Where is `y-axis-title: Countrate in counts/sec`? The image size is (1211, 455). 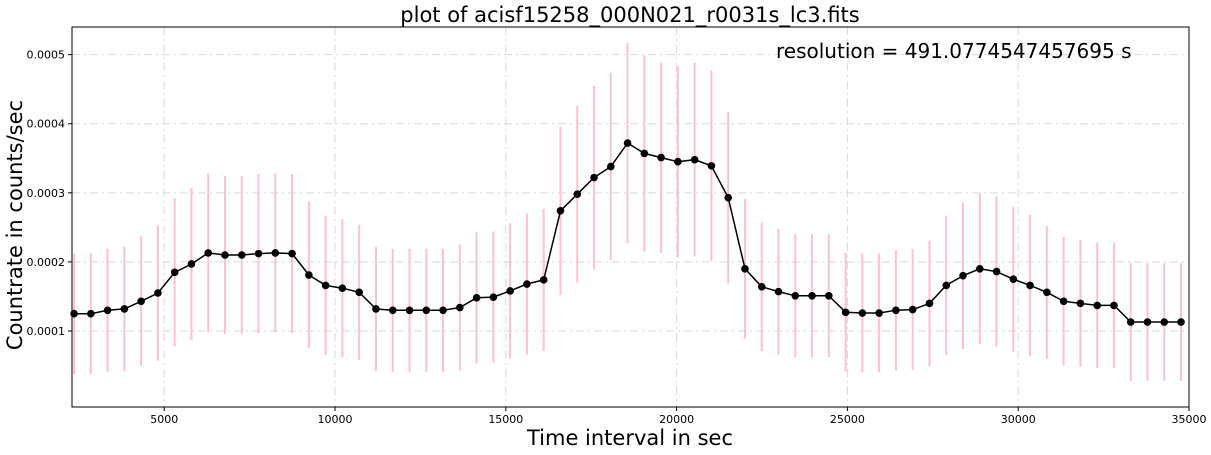 y-axis-title: Countrate in counts/sec is located at coordinates (15, 225).